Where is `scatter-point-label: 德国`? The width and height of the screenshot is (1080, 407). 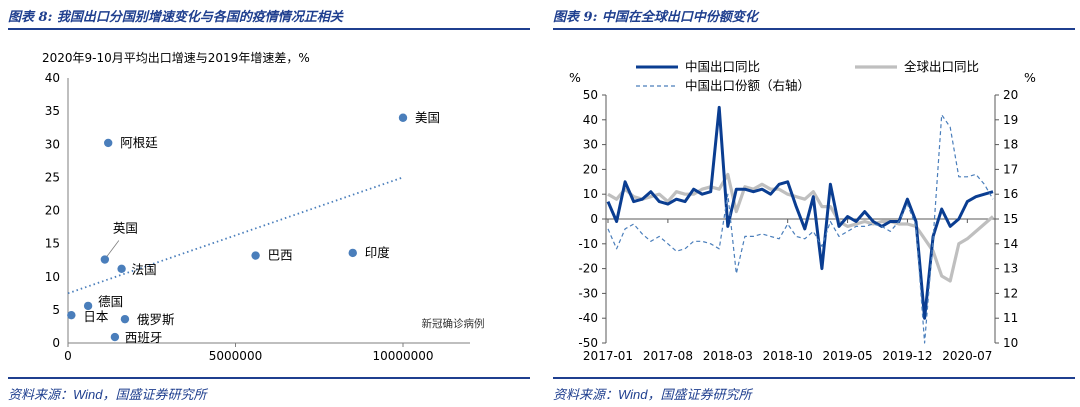
scatter-point-label: 德国 is located at coordinates (110, 301).